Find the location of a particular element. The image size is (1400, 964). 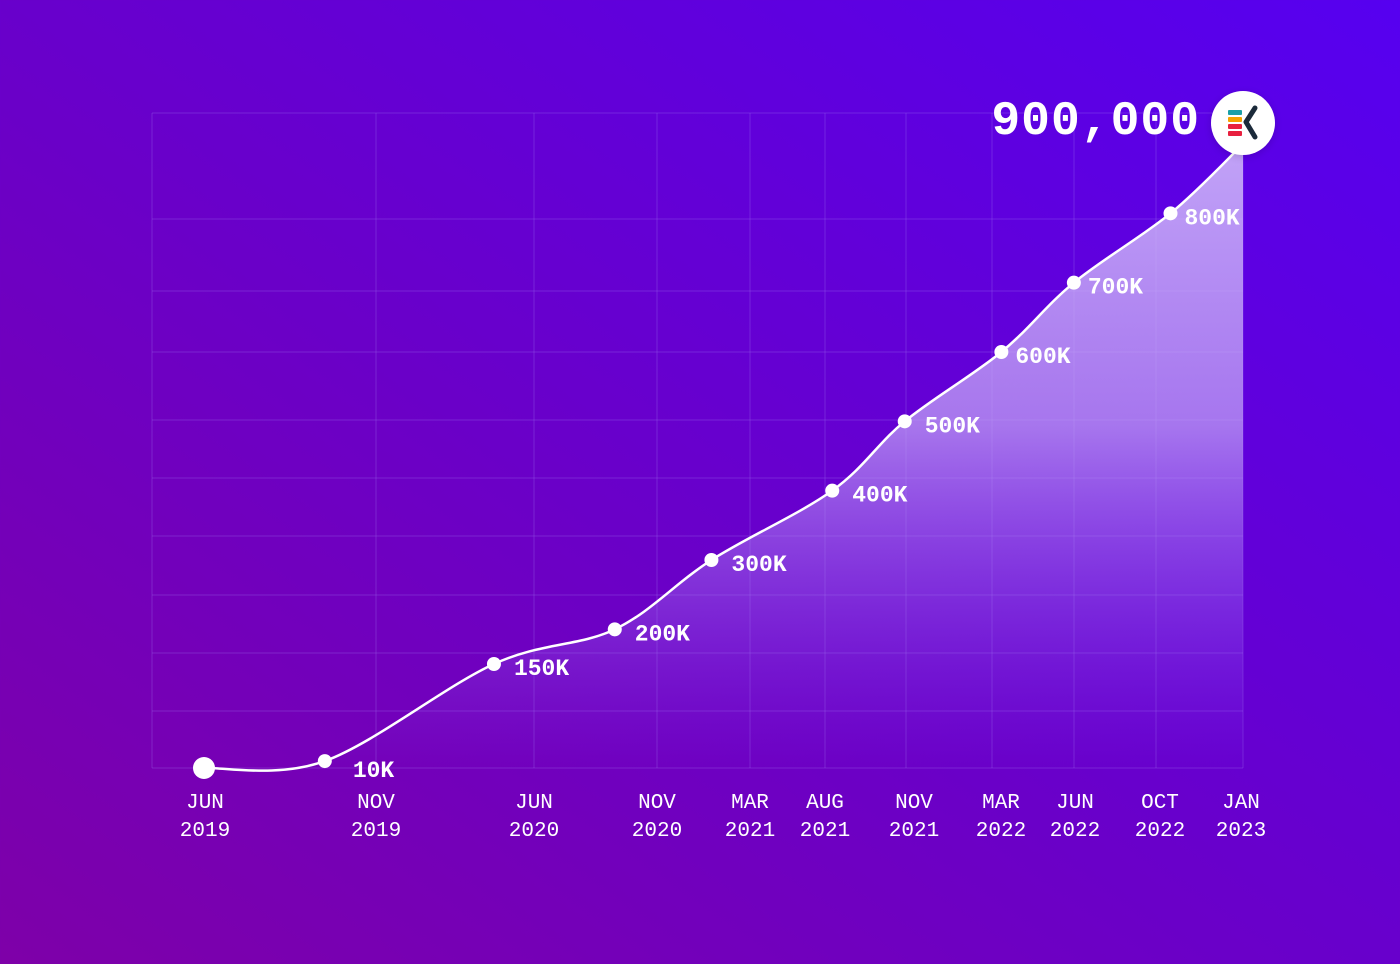

total-count-headline: 900,000 is located at coordinates (1095, 122).